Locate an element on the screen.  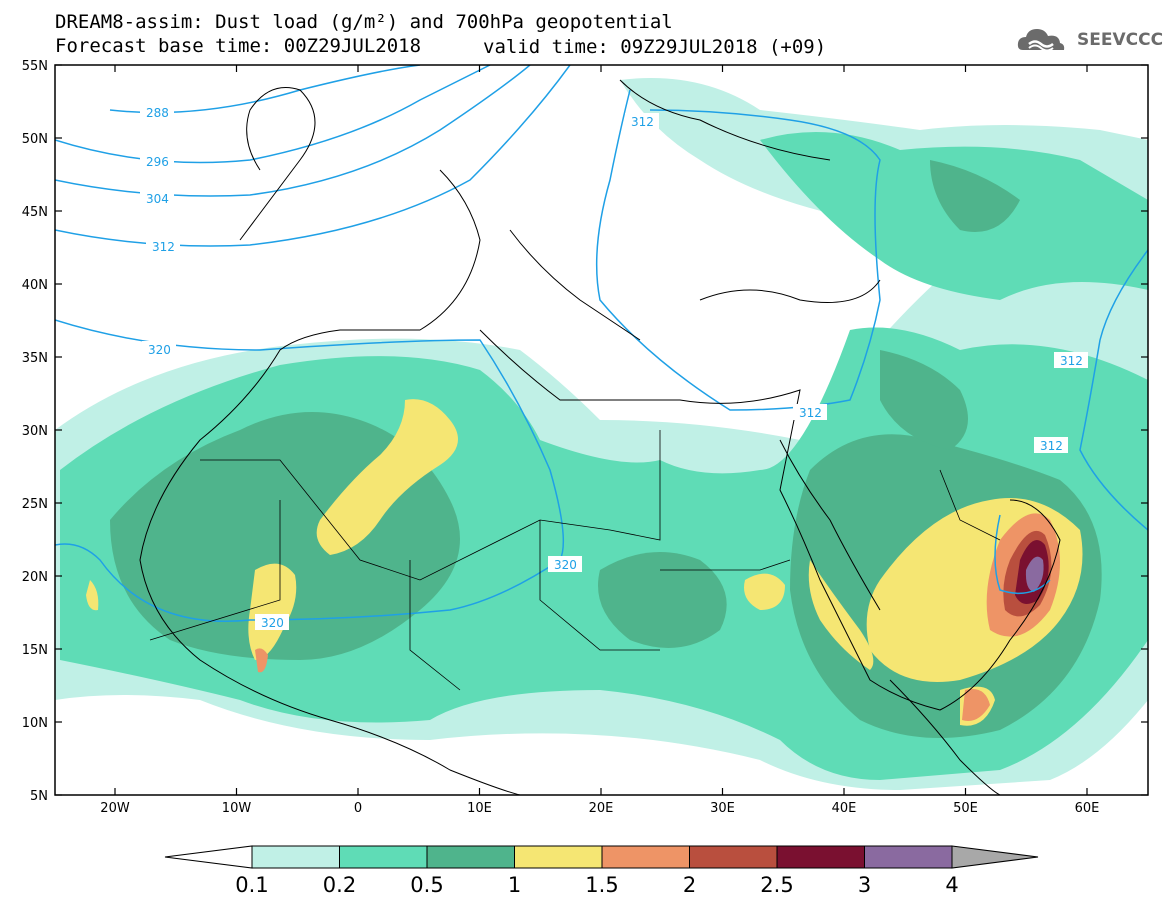
colorbar-tick-label: 1.5 is located at coordinates (601, 885).